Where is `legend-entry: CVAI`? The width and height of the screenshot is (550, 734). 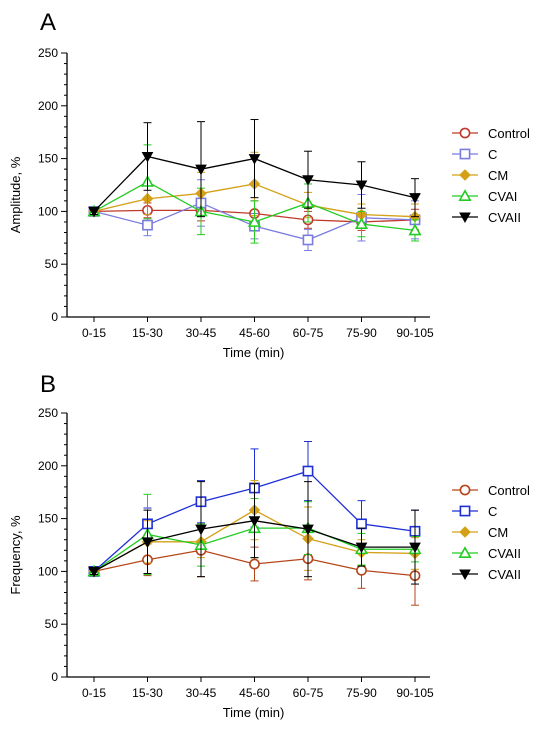 legend-entry: CVAI is located at coordinates (484, 196).